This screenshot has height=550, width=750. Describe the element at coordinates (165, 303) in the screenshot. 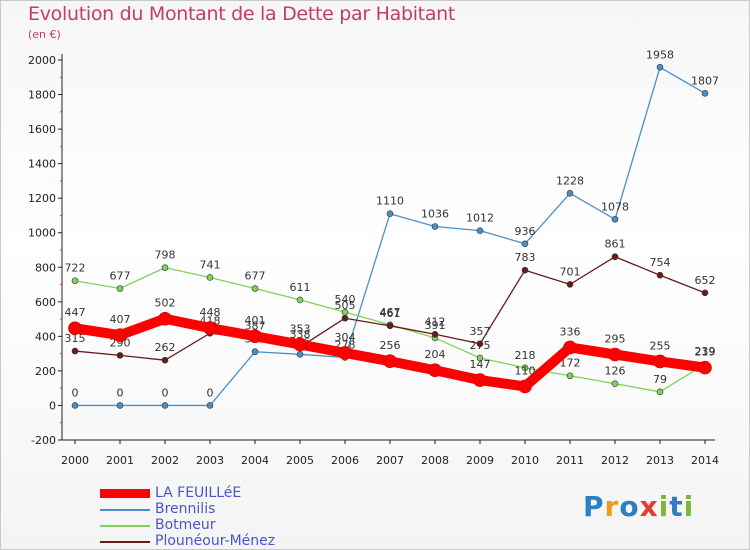

I see `data-label: 502` at that location.